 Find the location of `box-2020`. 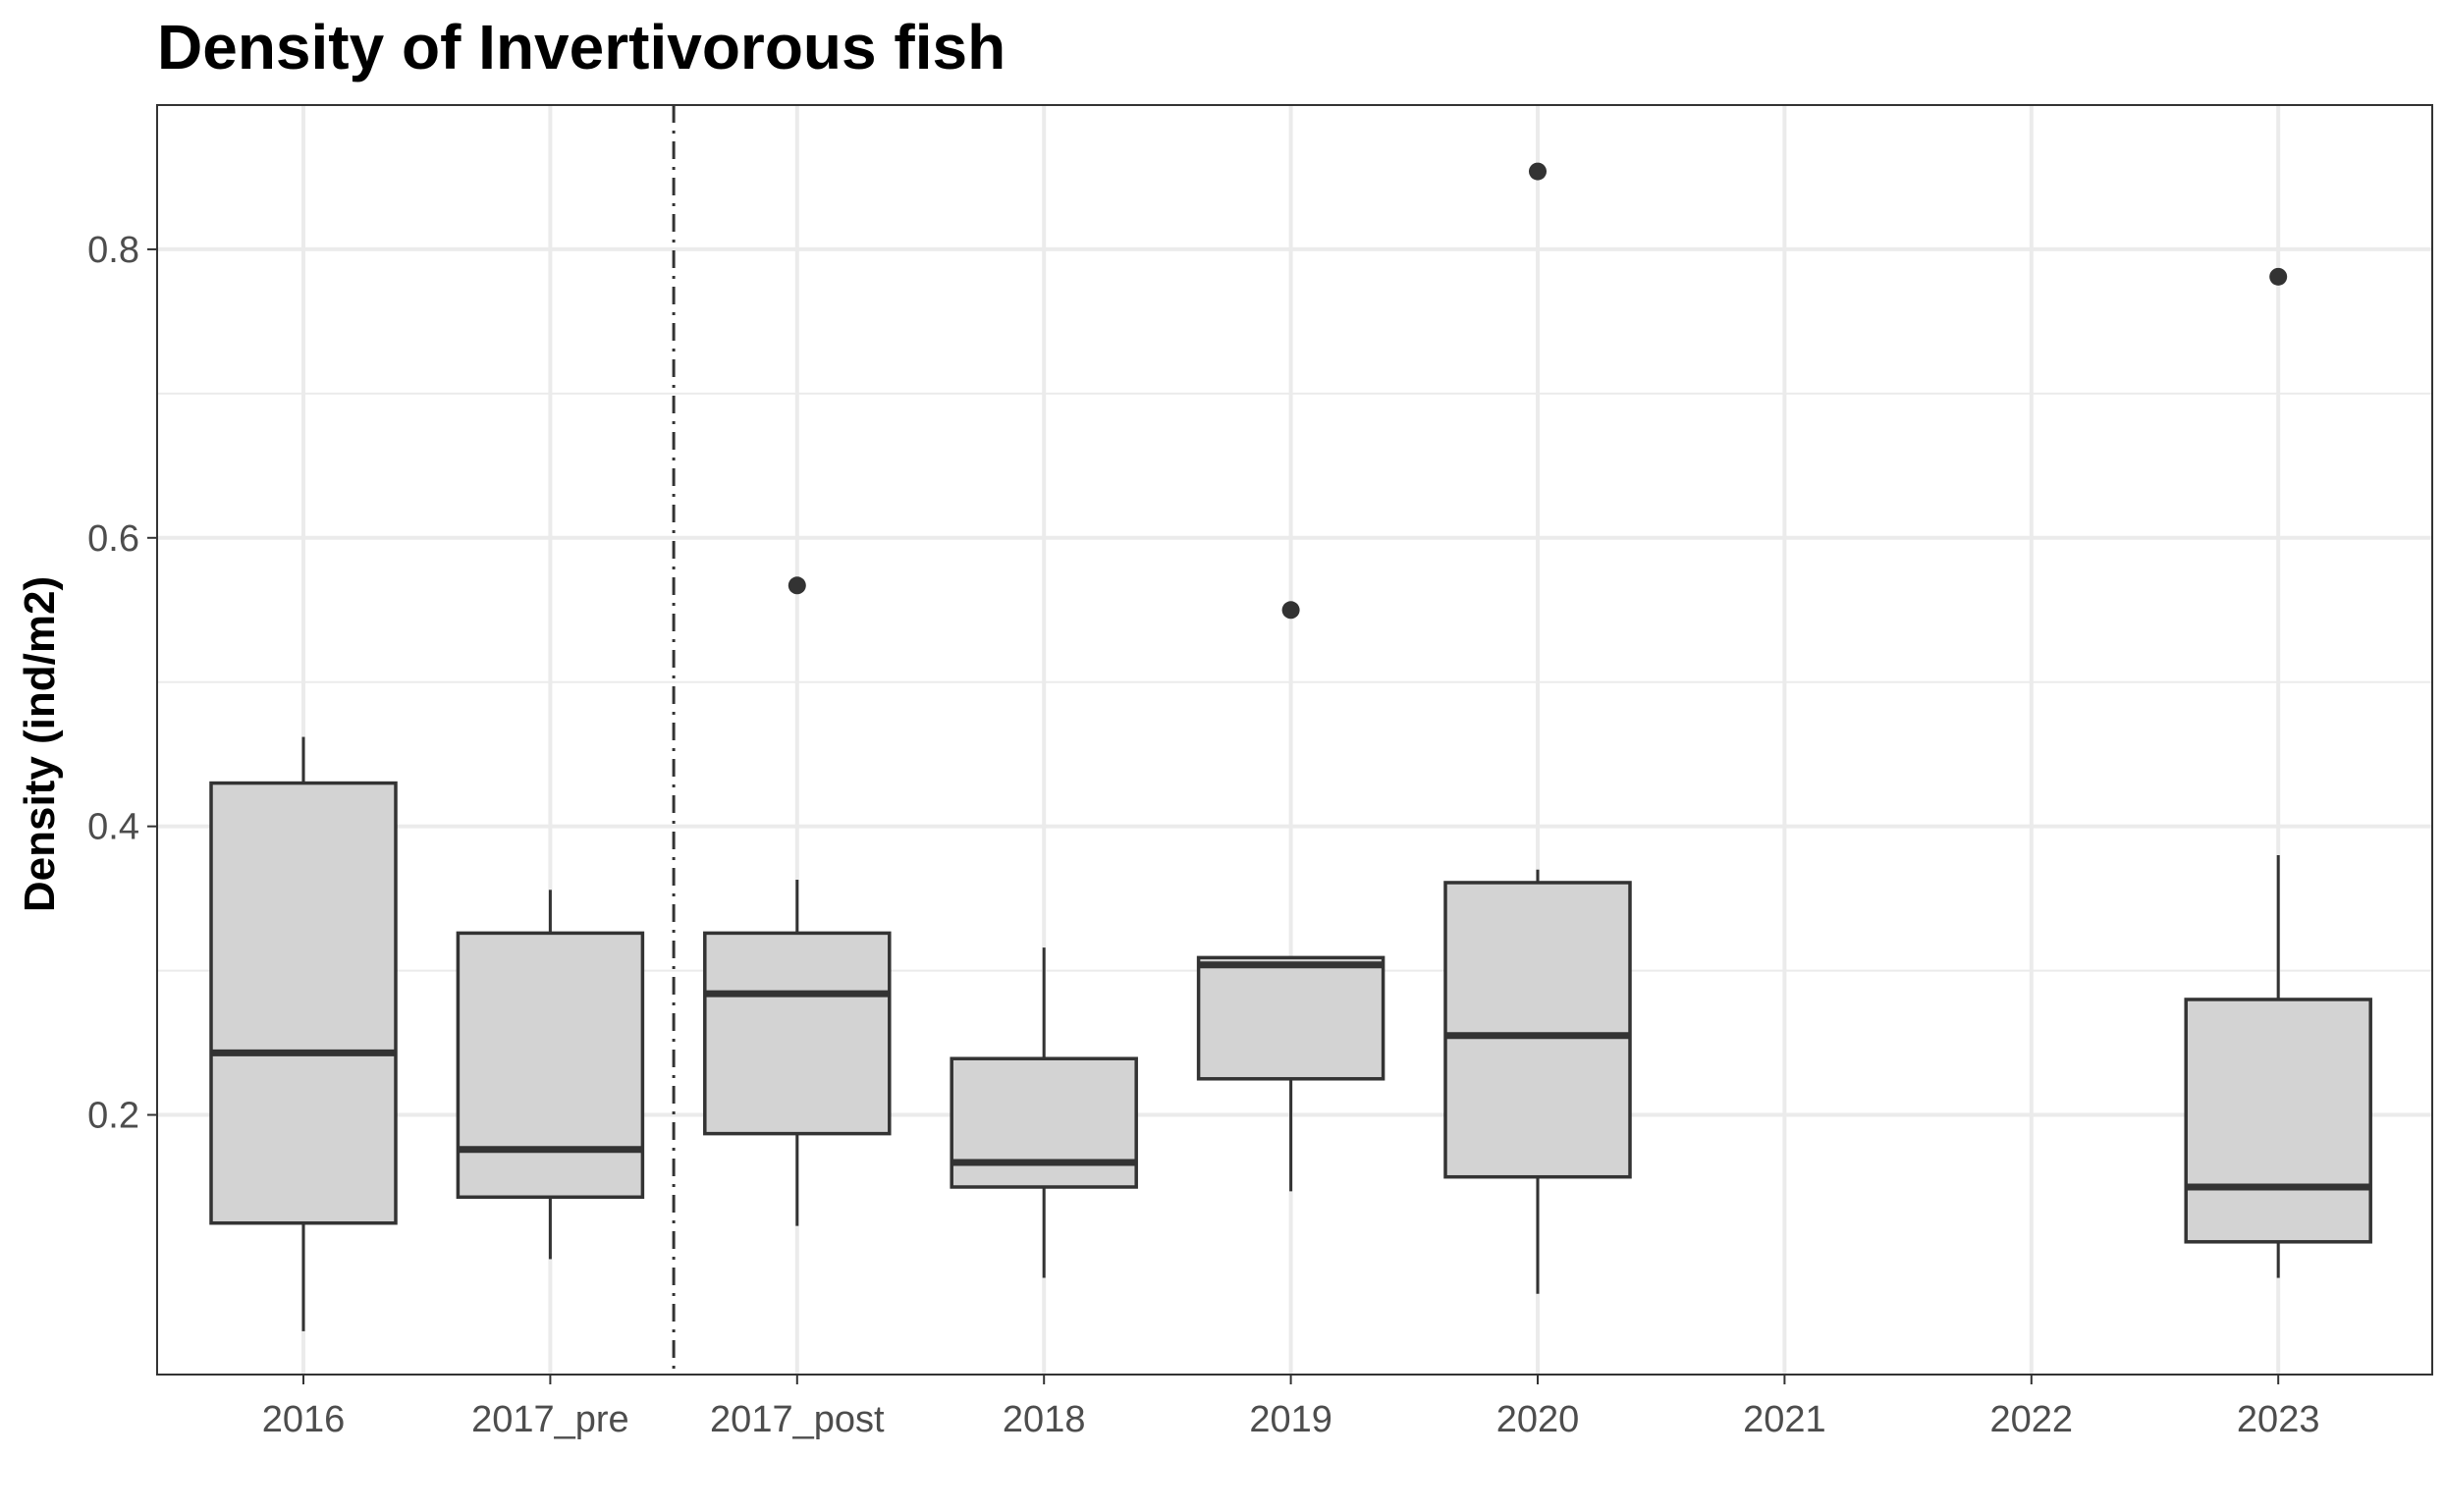

box-2020 is located at coordinates (1537, 728).